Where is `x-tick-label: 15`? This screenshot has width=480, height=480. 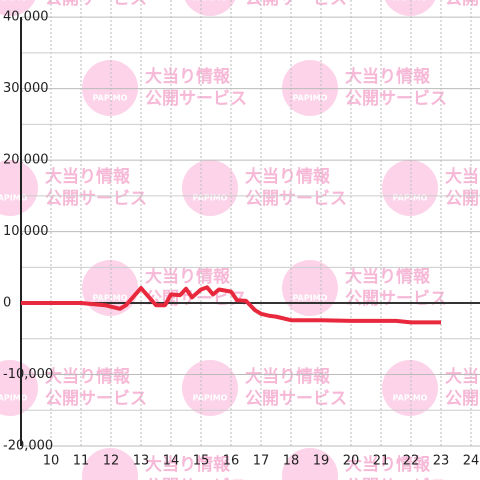 x-tick-label: 15 is located at coordinates (201, 461).